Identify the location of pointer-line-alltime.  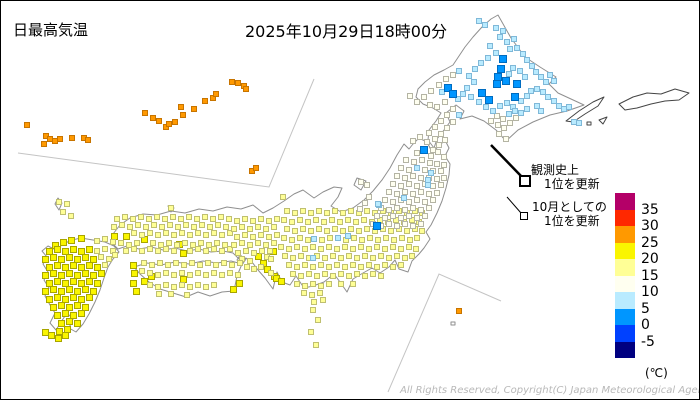
(506, 161).